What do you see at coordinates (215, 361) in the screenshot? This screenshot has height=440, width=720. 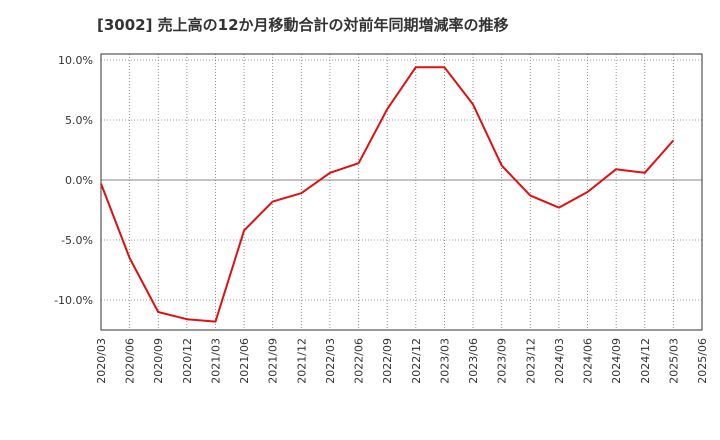 I see `x-tick-label: 2021/03` at bounding box center [215, 361].